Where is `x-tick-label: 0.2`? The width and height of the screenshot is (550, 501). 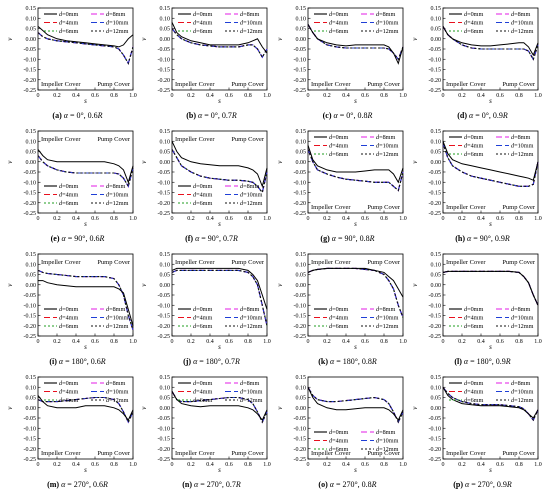
x-tick-label: 0.2 is located at coordinates (191, 219).